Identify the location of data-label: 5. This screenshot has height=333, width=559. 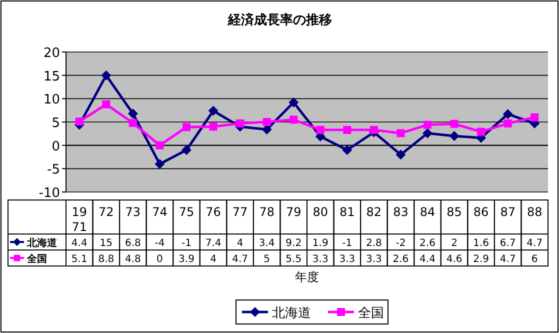
(267, 259).